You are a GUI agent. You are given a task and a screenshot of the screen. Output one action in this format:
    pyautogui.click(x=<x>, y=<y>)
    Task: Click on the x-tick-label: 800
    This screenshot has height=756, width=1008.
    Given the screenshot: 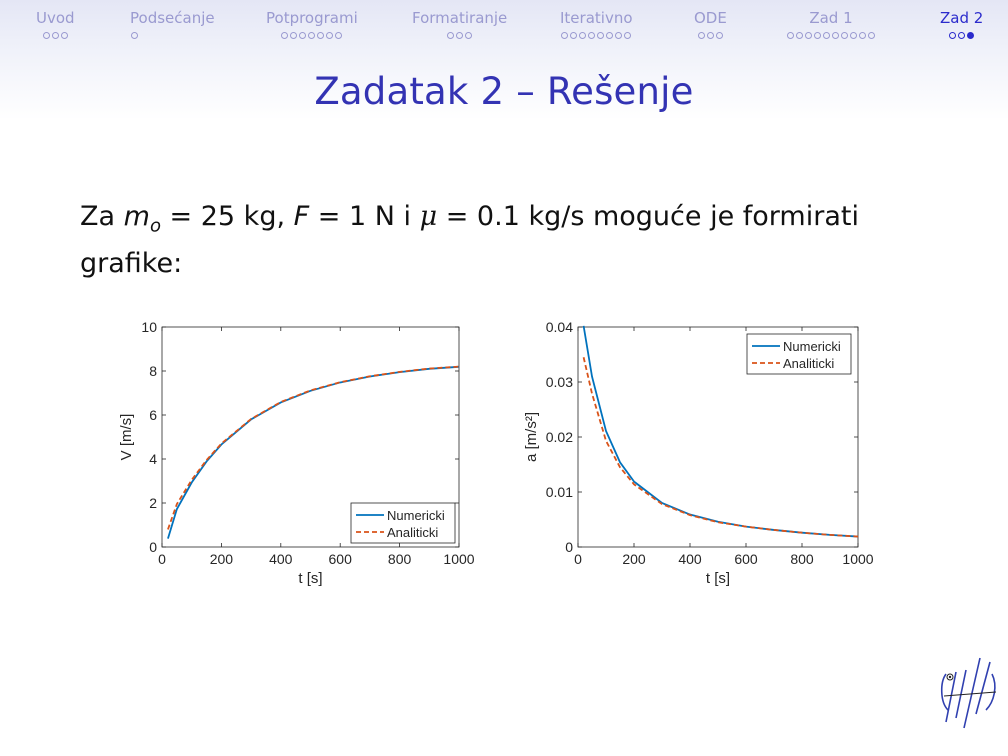 What is the action you would take?
    pyautogui.click(x=400, y=559)
    